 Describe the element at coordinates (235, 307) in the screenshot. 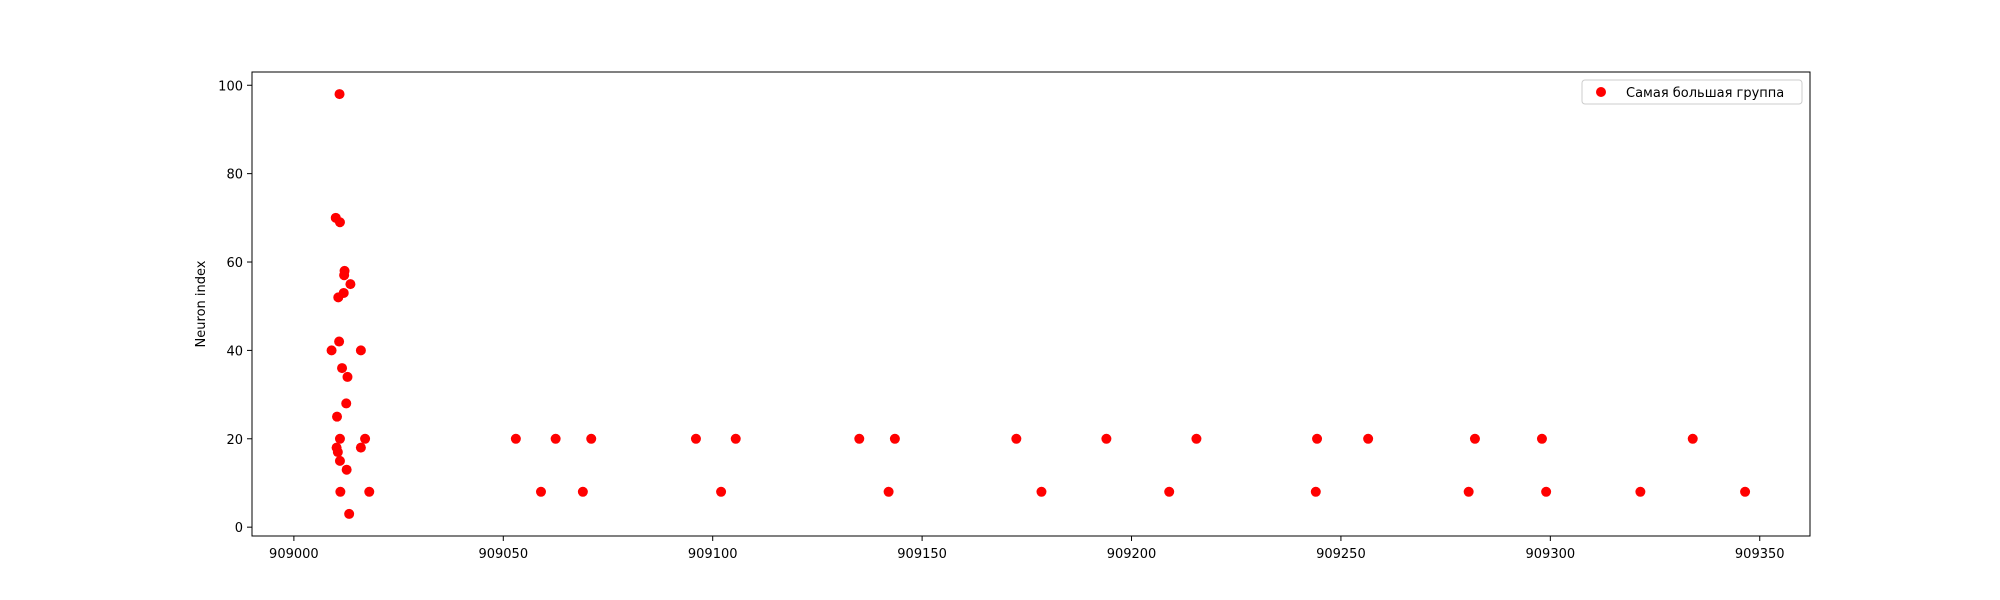

I see `y-axis: 0 20 40 60 80 100` at that location.